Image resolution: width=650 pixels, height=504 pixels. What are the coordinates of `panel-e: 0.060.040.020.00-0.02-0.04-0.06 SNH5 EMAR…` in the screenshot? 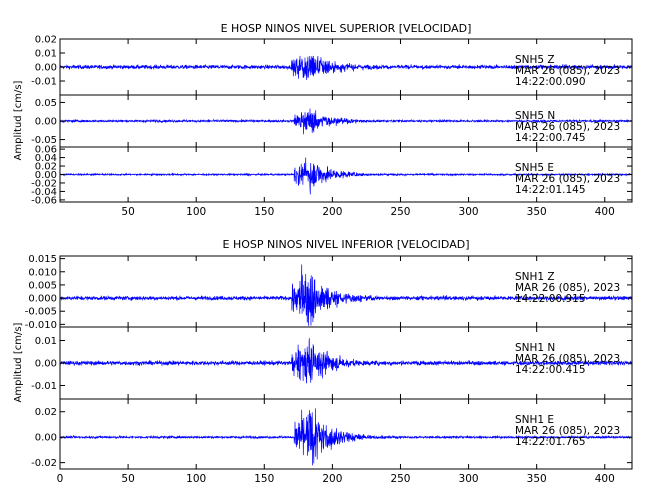 It's located at (332, 175).